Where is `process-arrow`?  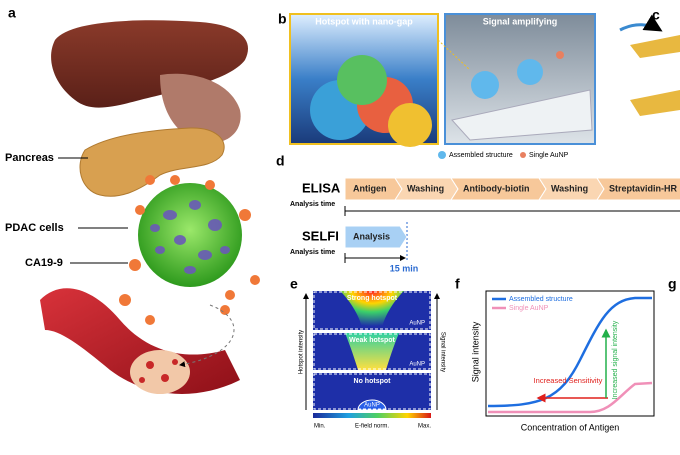
process-arrow is located at coordinates (641, 23).